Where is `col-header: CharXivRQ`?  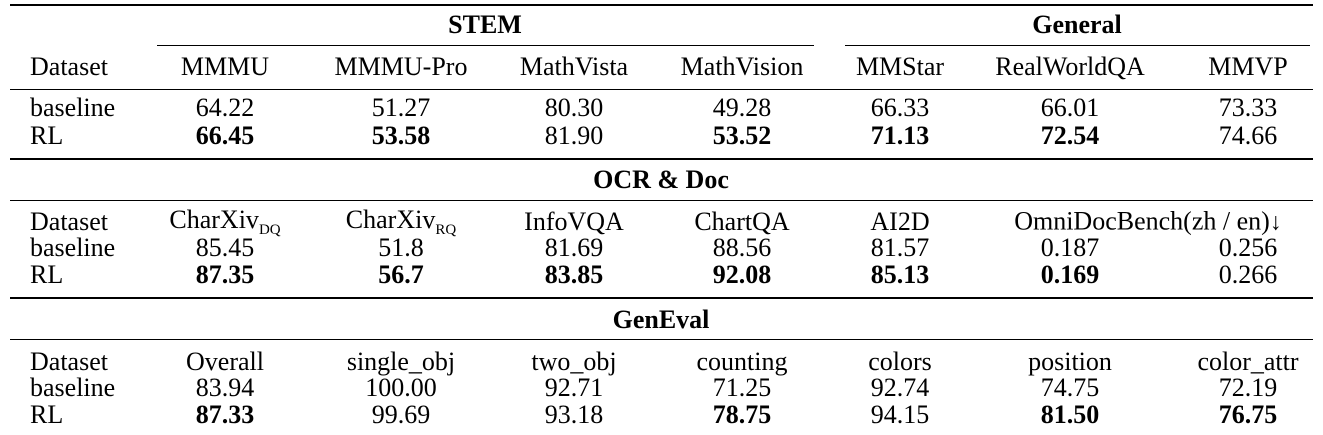
col-header: CharXivRQ is located at coordinates (401, 222).